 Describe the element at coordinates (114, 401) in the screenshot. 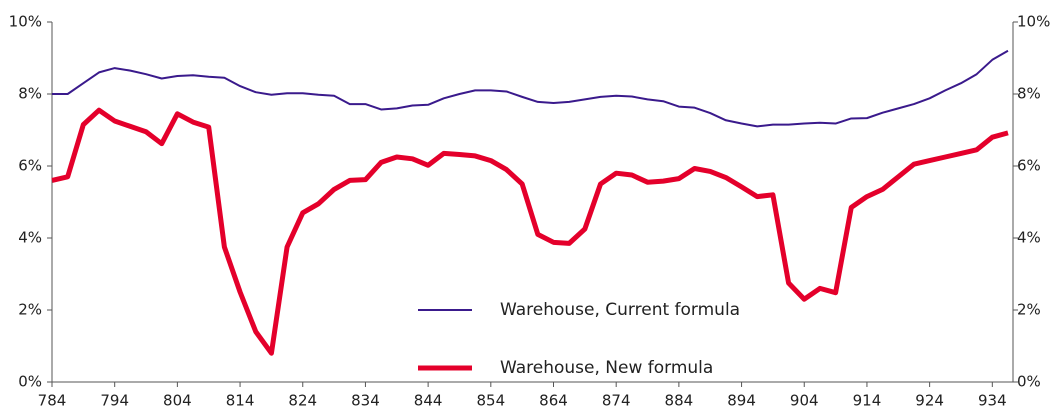

I see `x-tick-label: 794` at that location.